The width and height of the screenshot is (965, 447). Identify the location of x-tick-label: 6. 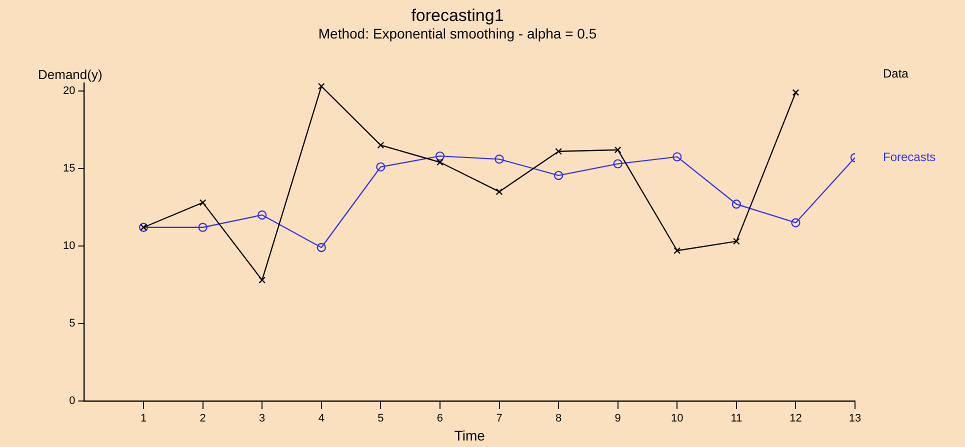
(440, 418).